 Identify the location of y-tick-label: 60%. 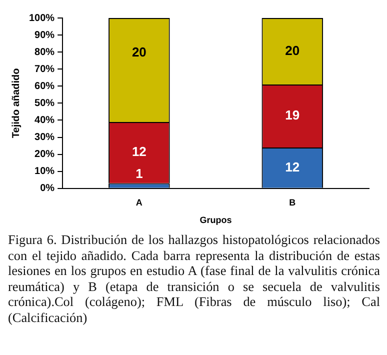
(44, 86).